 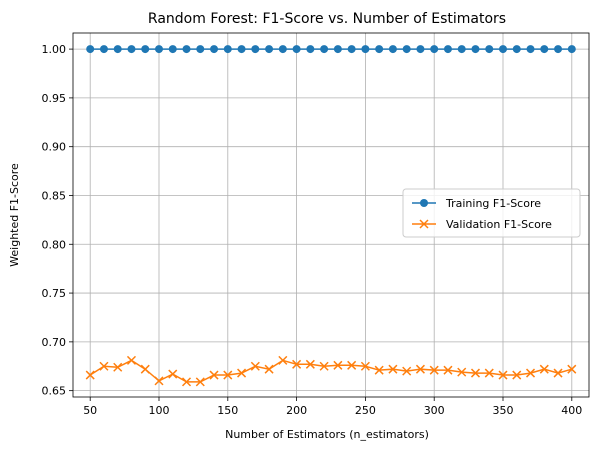 I want to click on y-tick-label: 1.00, so click(x=54, y=49).